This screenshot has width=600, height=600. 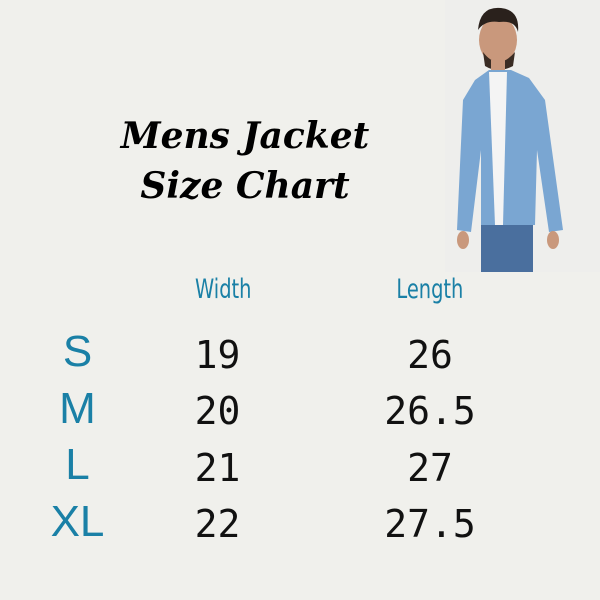 I want to click on model-photo, so click(x=522, y=136).